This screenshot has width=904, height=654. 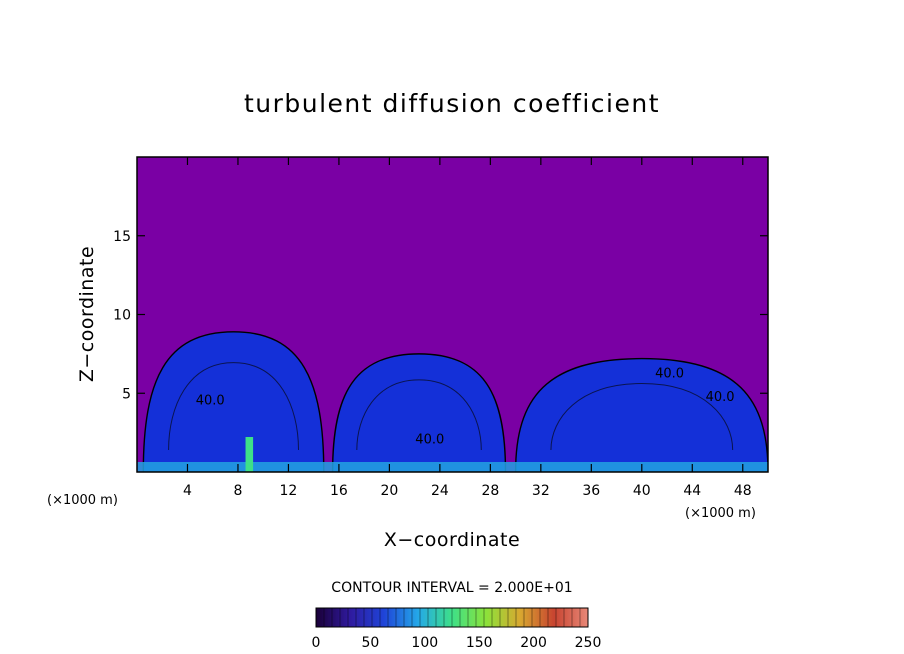 I want to click on x-unit-label: (×1000 m), so click(x=720, y=513).